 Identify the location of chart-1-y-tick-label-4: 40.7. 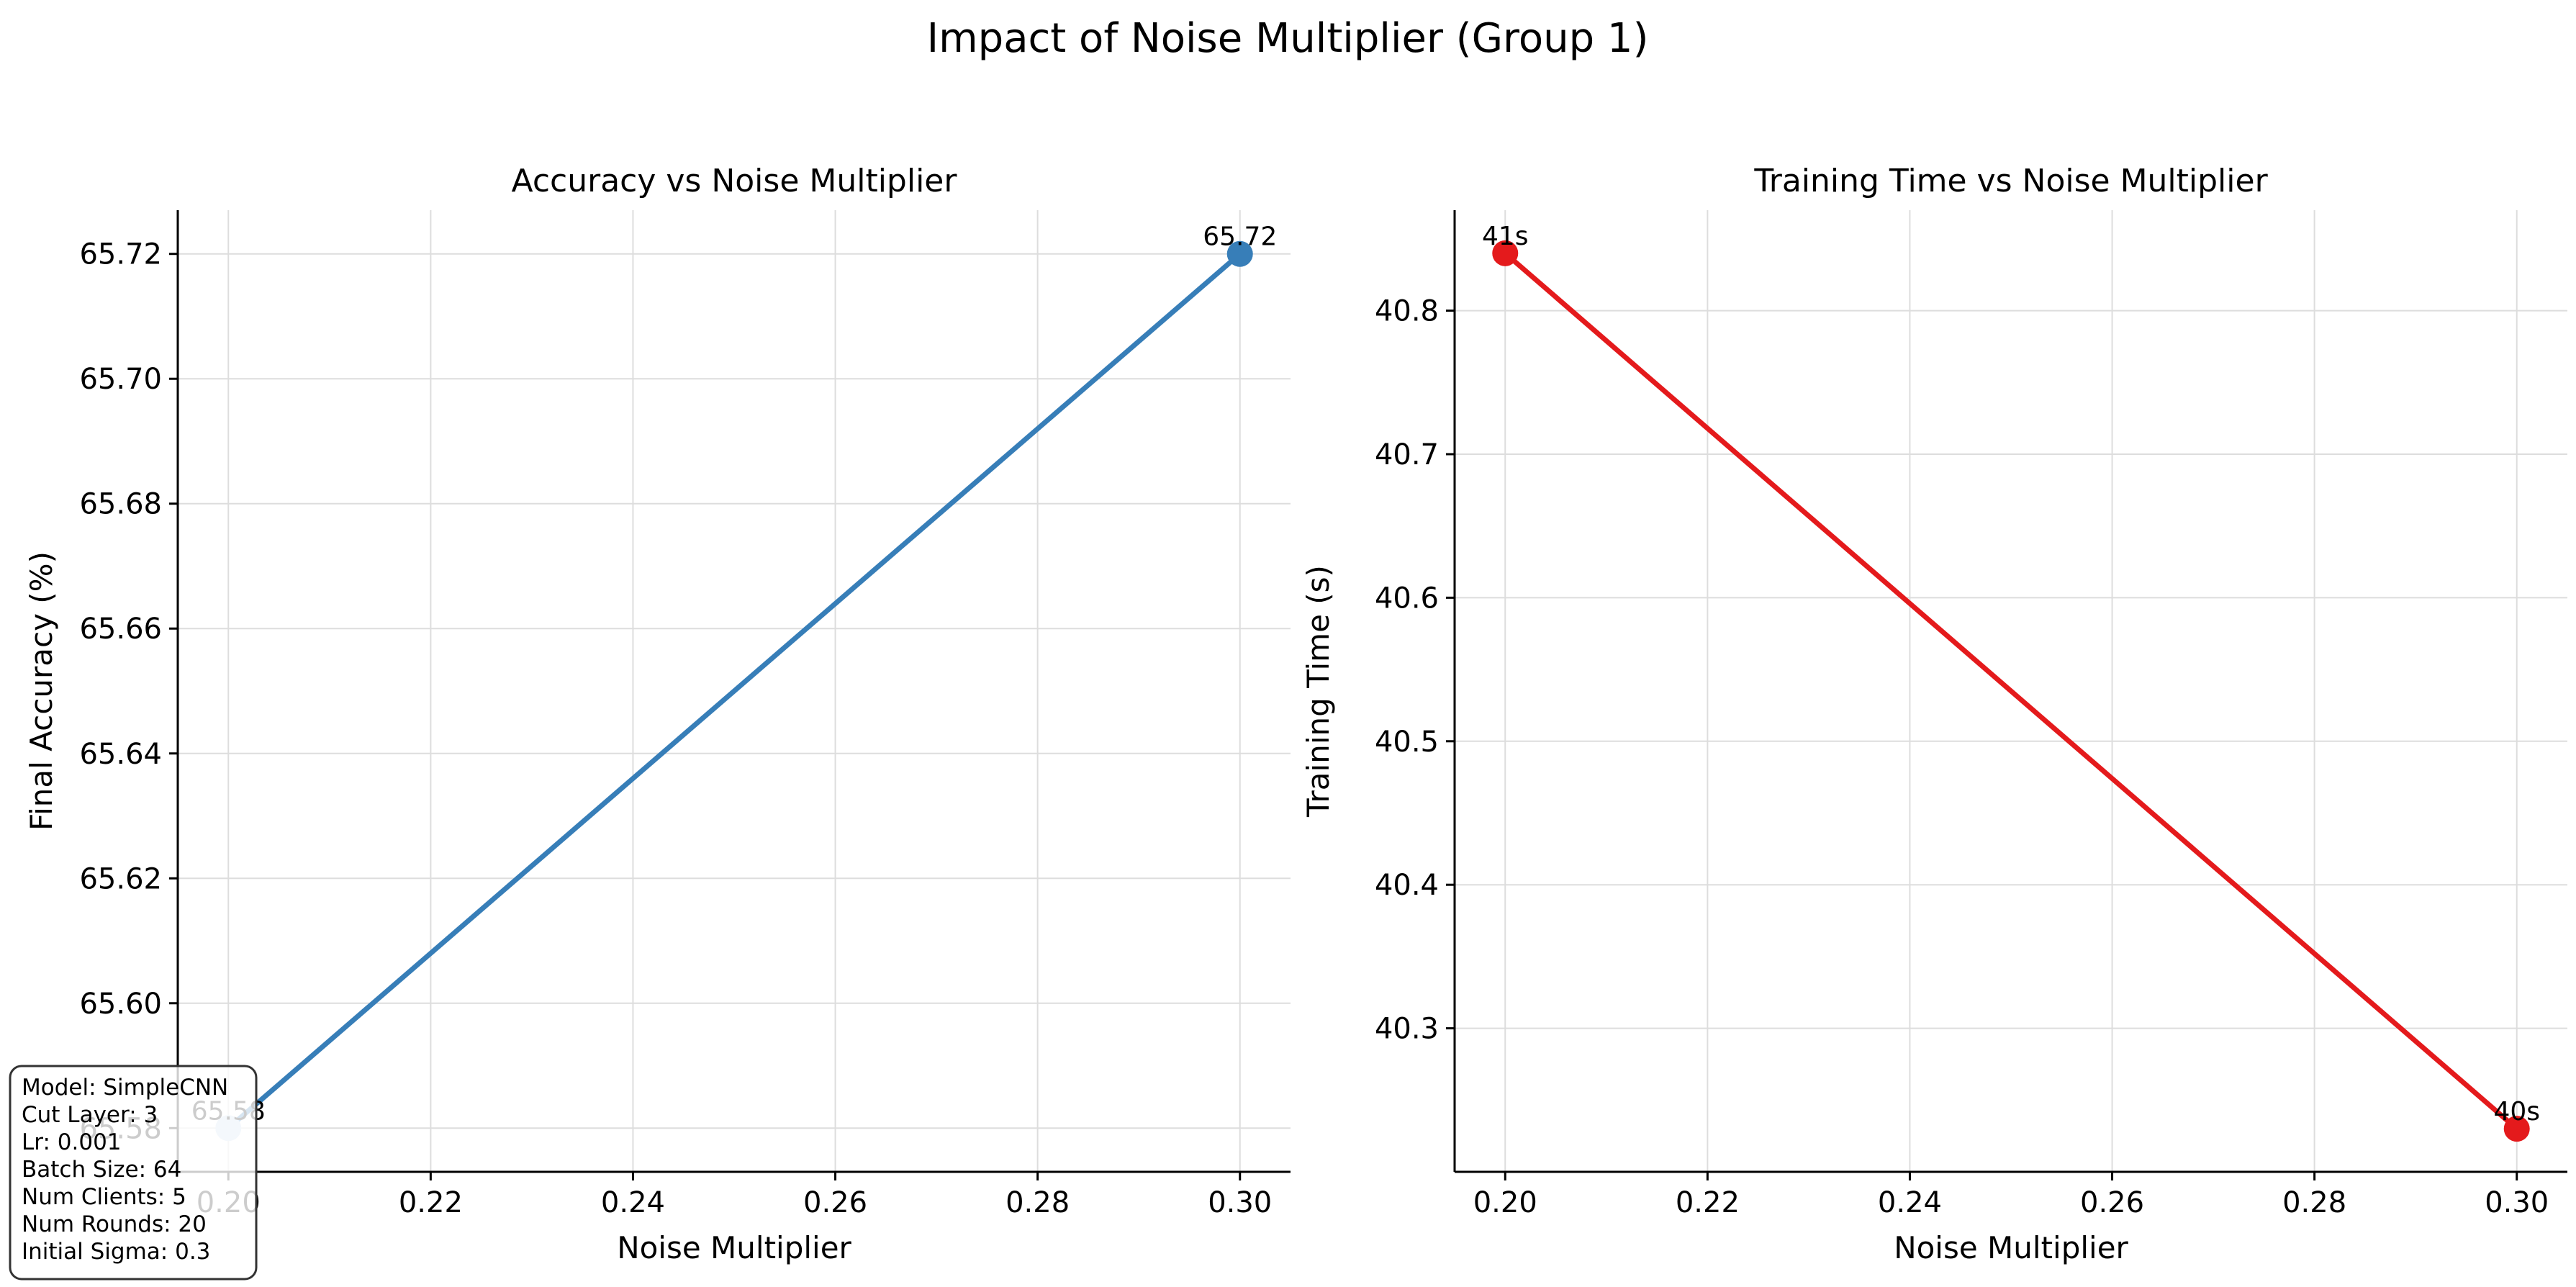
(1407, 454).